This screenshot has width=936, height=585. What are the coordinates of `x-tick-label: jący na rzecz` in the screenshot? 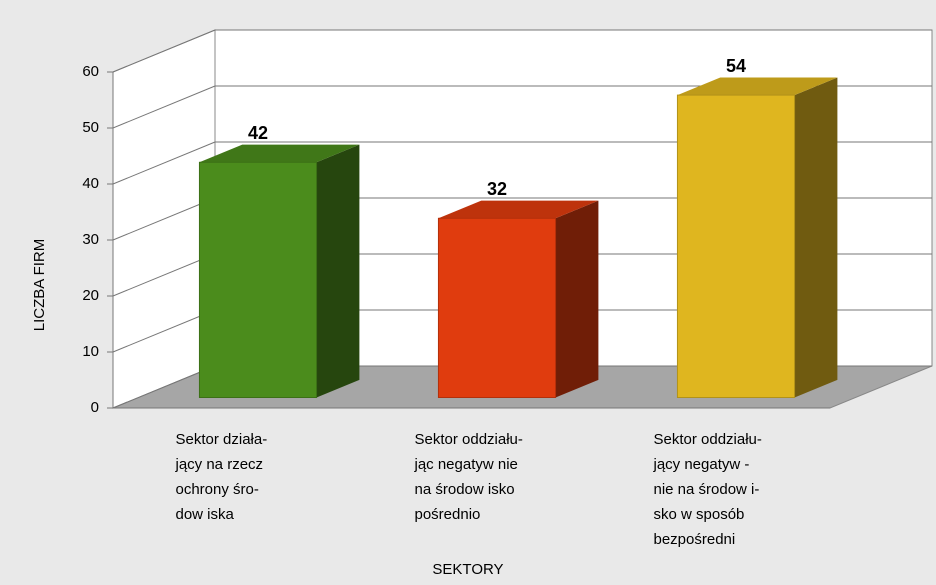 It's located at (219, 464).